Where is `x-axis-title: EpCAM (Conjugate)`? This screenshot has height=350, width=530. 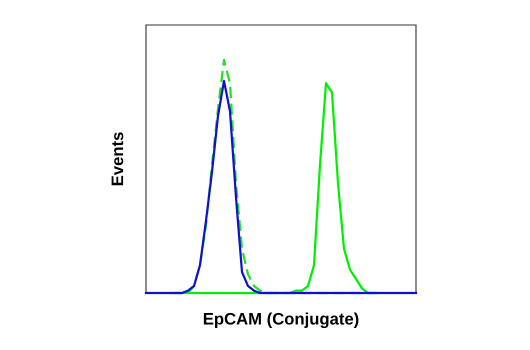 x-axis-title: EpCAM (Conjugate) is located at coordinates (281, 320).